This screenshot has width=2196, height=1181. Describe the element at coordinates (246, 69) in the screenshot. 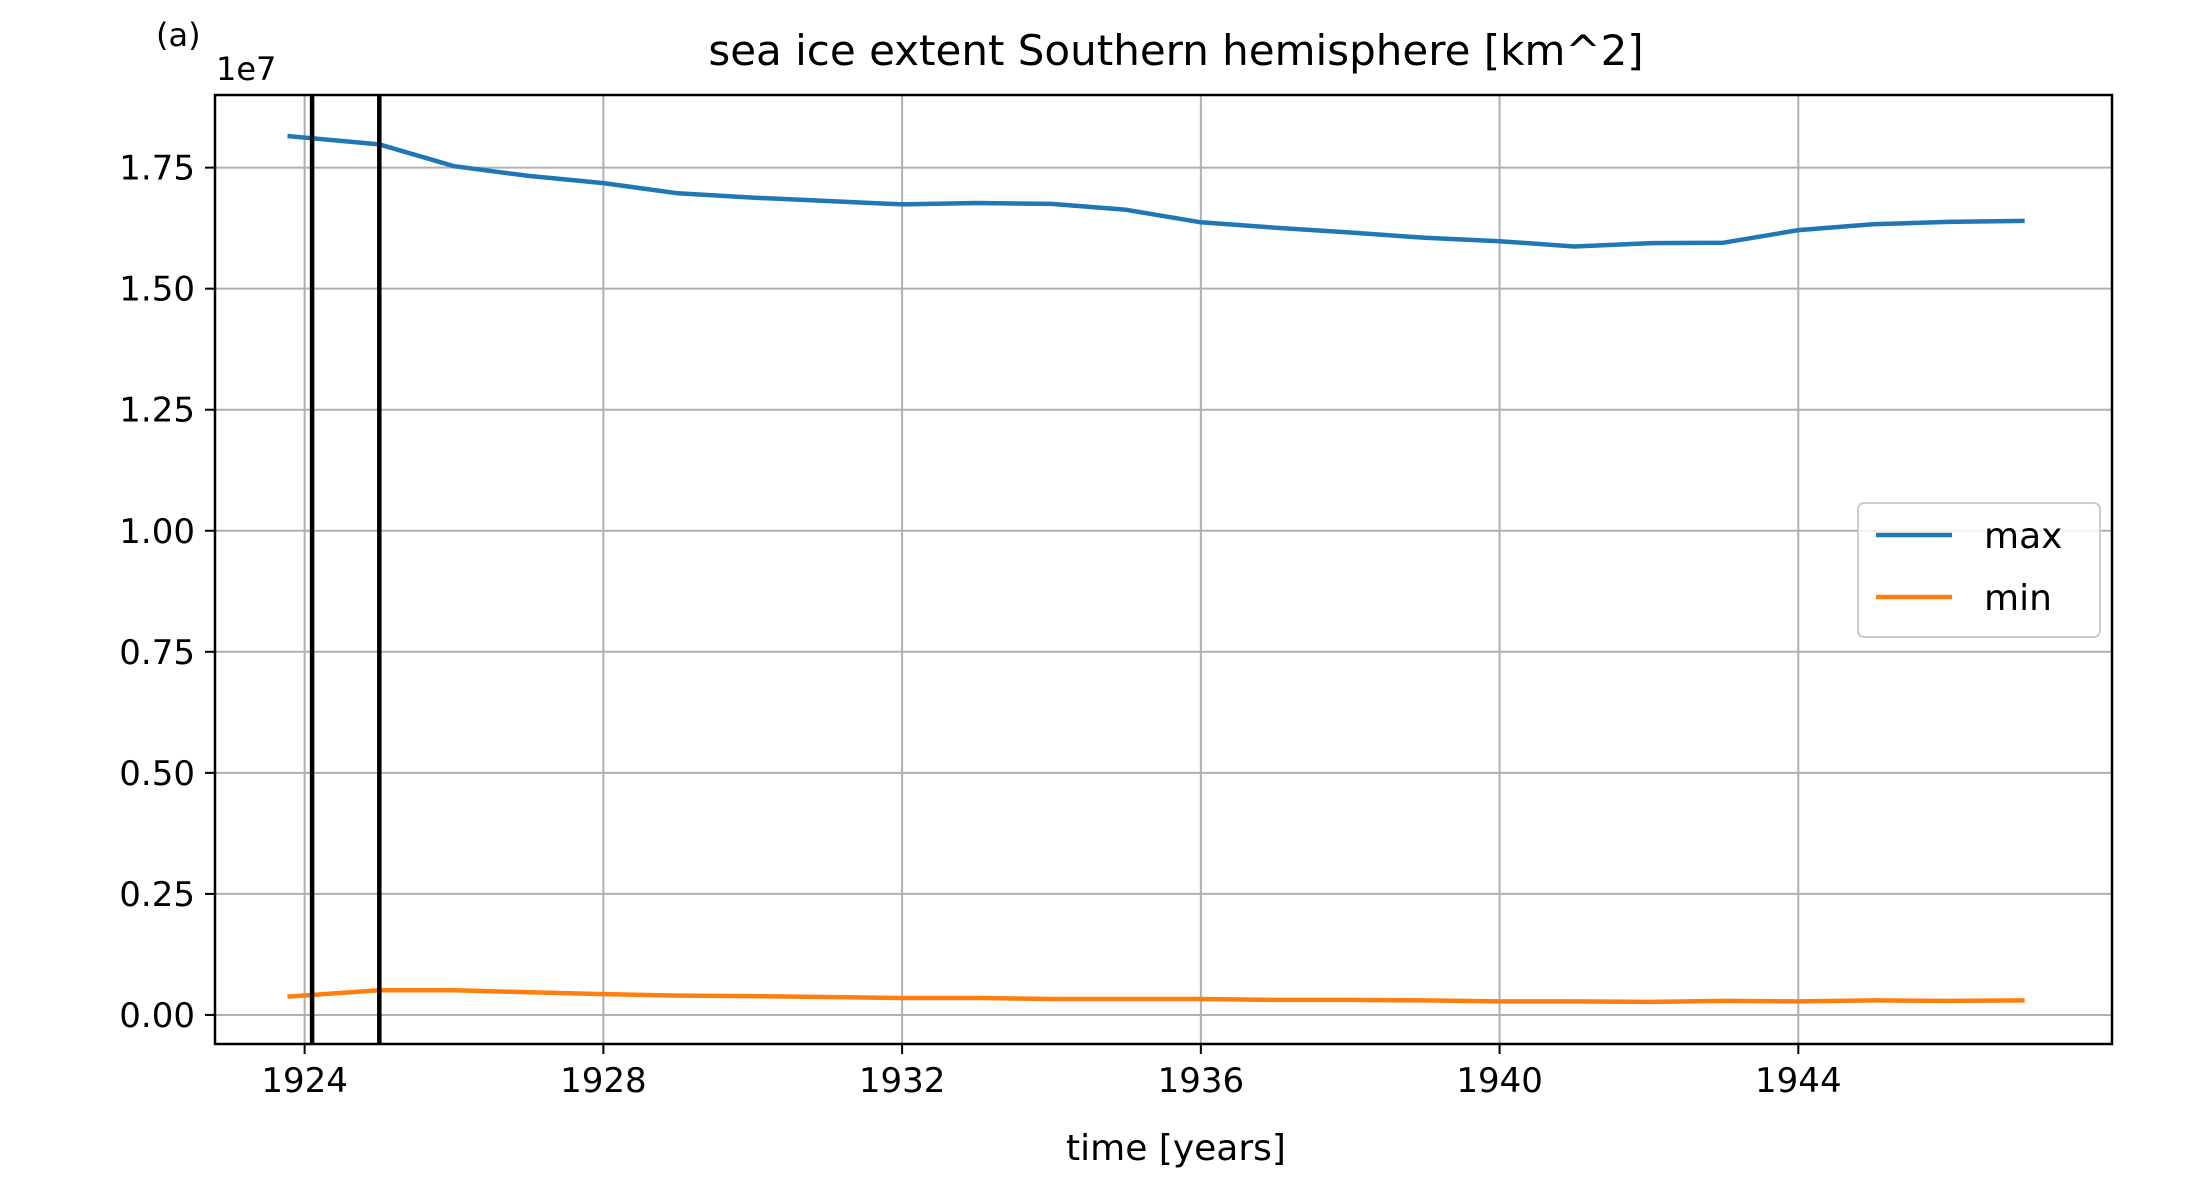

I see `y-offset-label: 1e7` at that location.